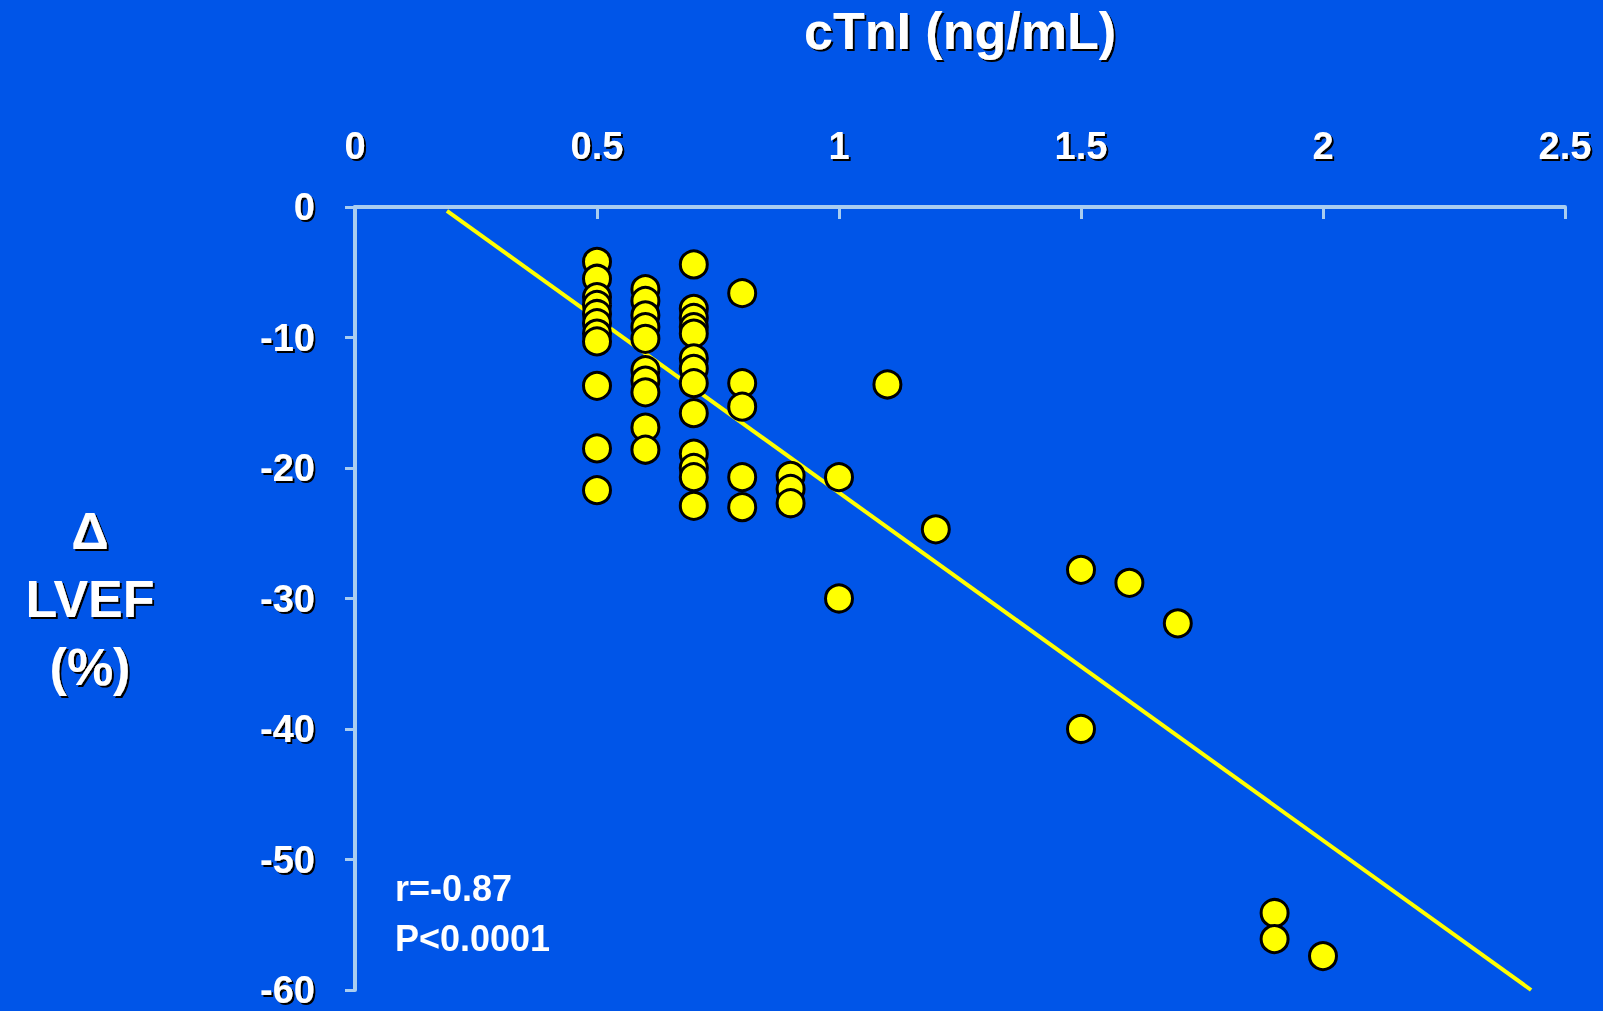 This screenshot has height=1011, width=1603. Describe the element at coordinates (287, 990) in the screenshot. I see `y-tick-label: -60` at that location.